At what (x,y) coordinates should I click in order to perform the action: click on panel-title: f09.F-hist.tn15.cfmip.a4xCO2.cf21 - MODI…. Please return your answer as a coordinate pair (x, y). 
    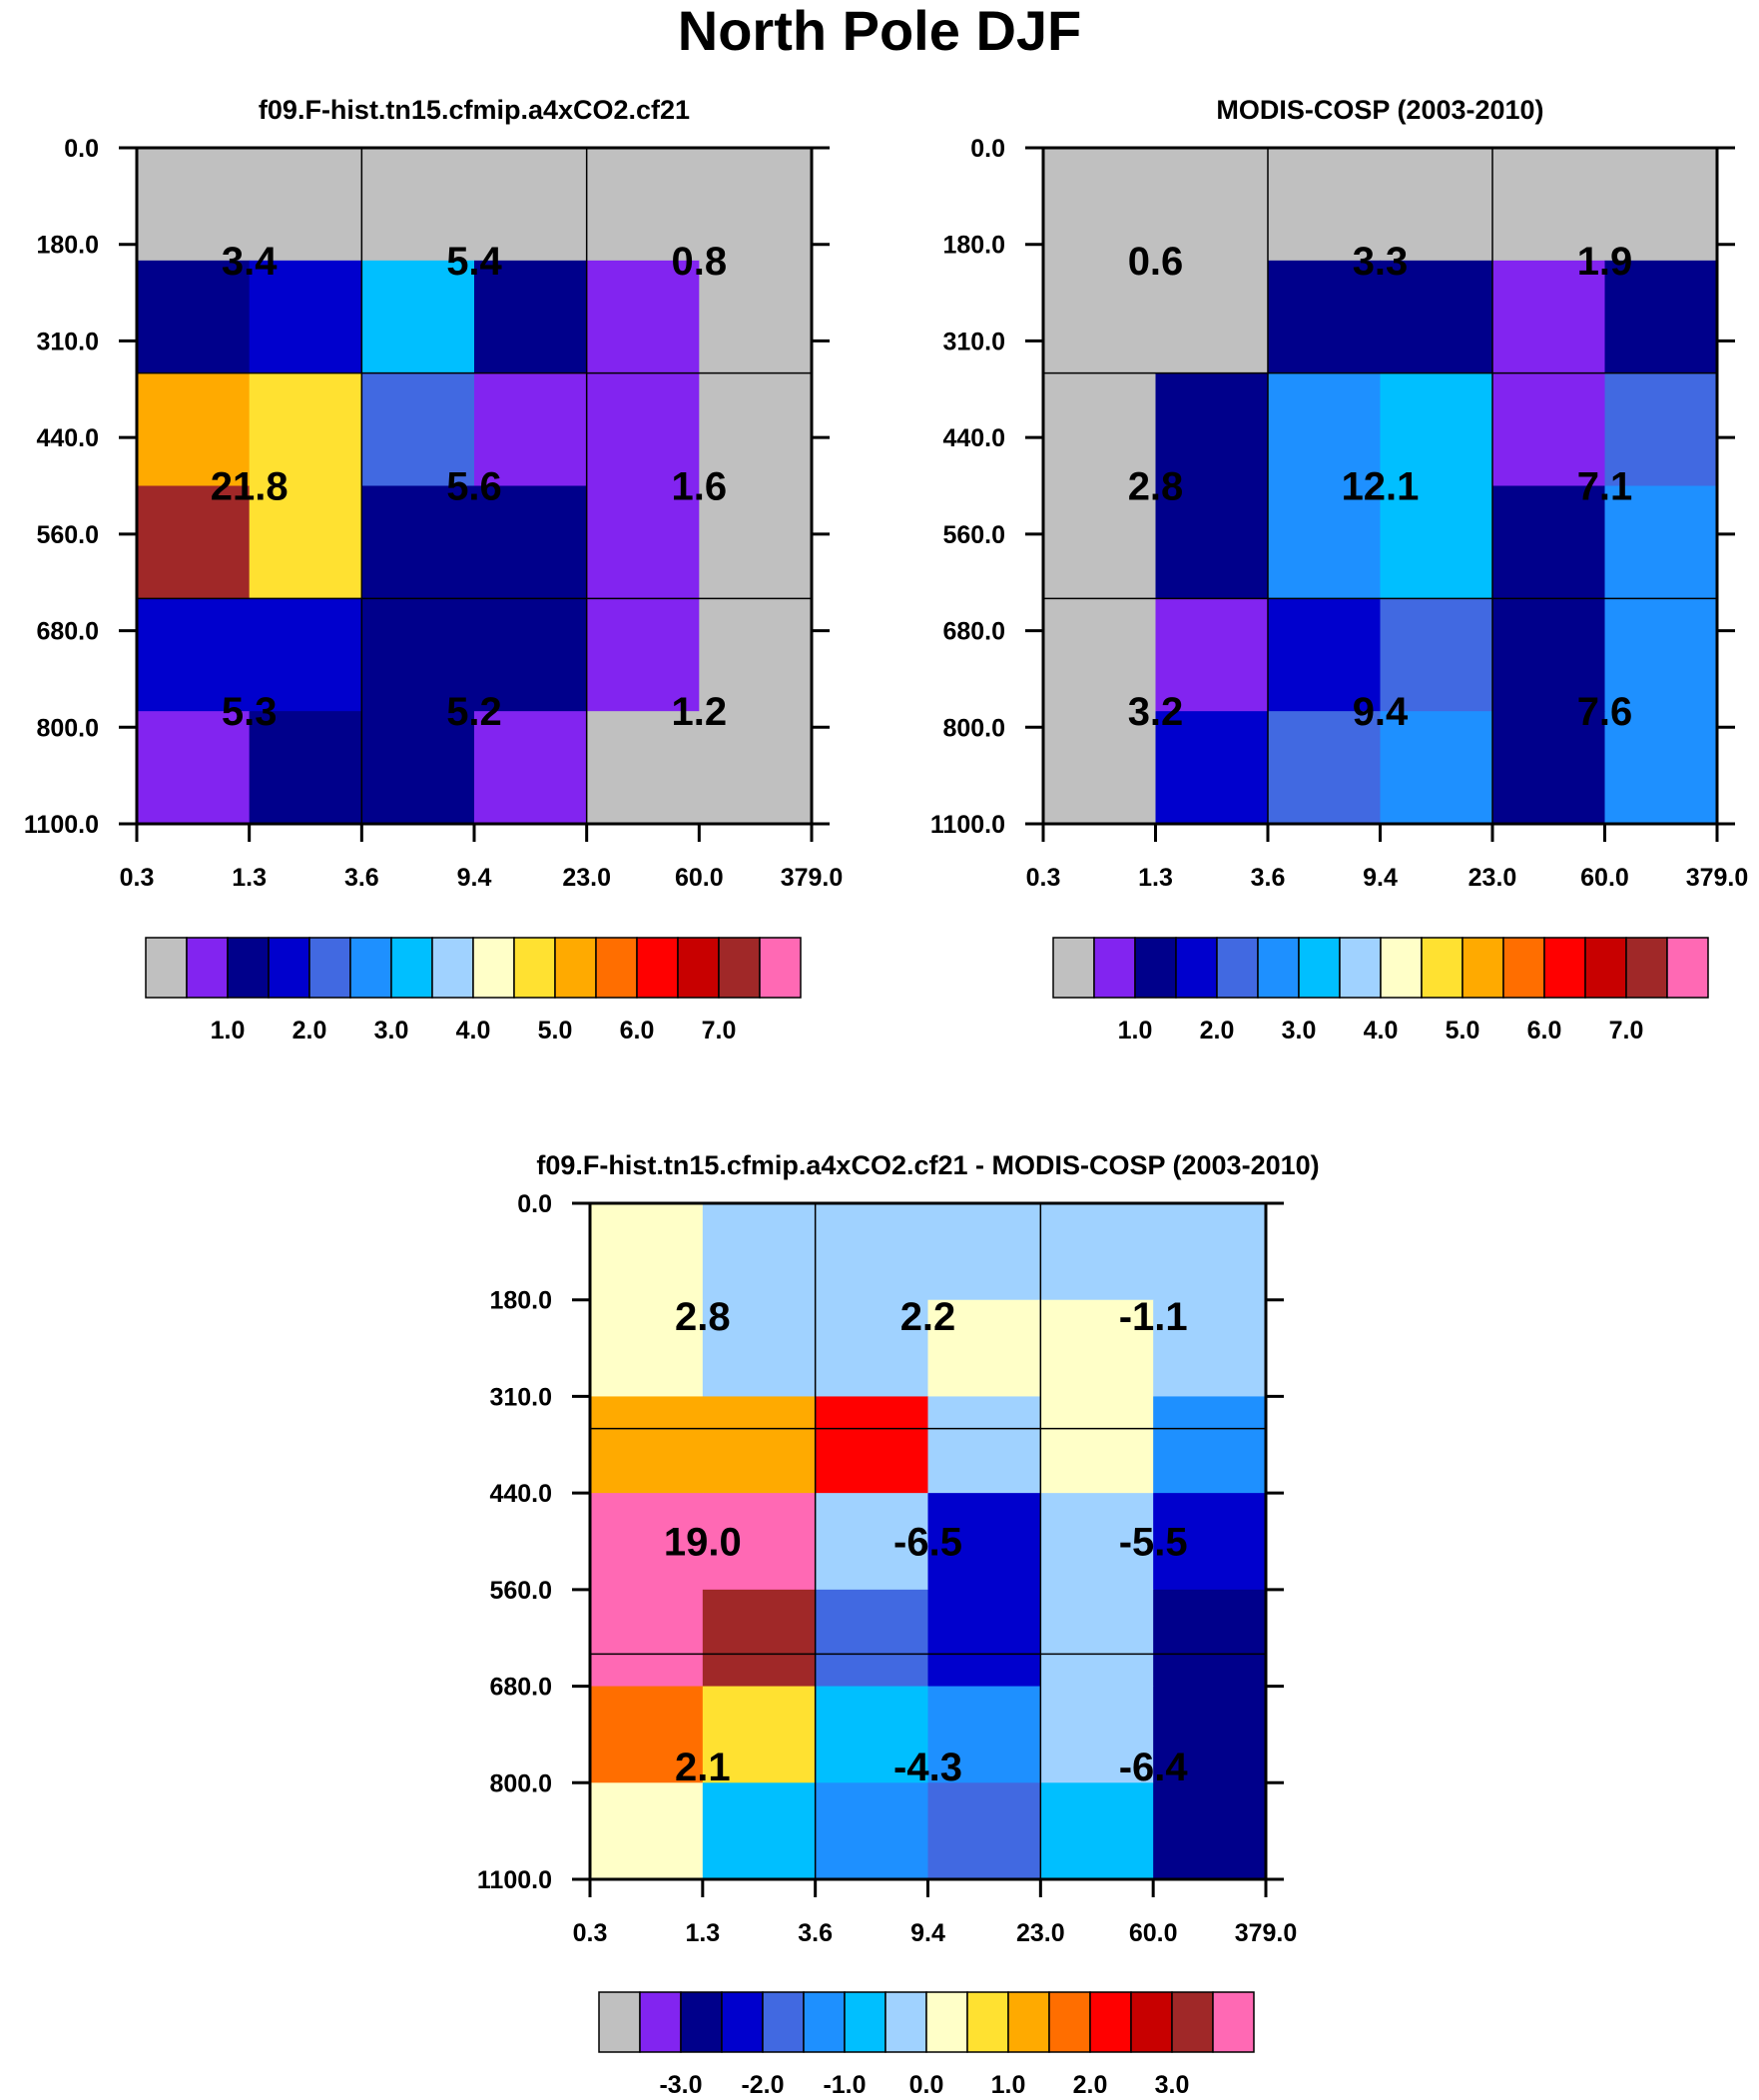
    Looking at the image, I should click on (927, 1165).